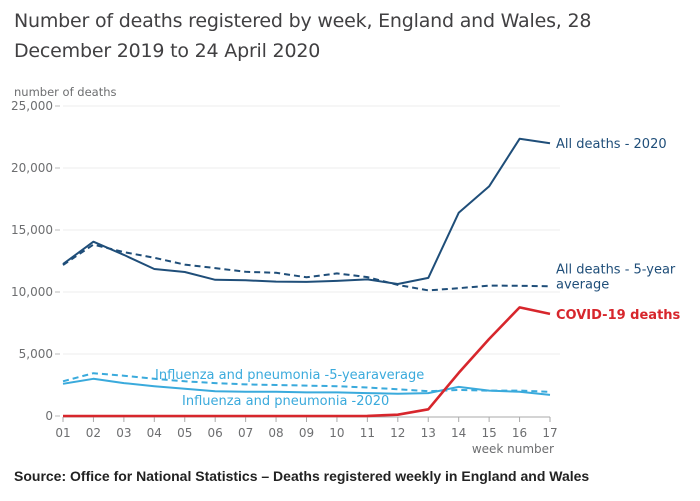 The width and height of the screenshot is (700, 501). Describe the element at coordinates (215, 433) in the screenshot. I see `x-tick-label: 06` at that location.